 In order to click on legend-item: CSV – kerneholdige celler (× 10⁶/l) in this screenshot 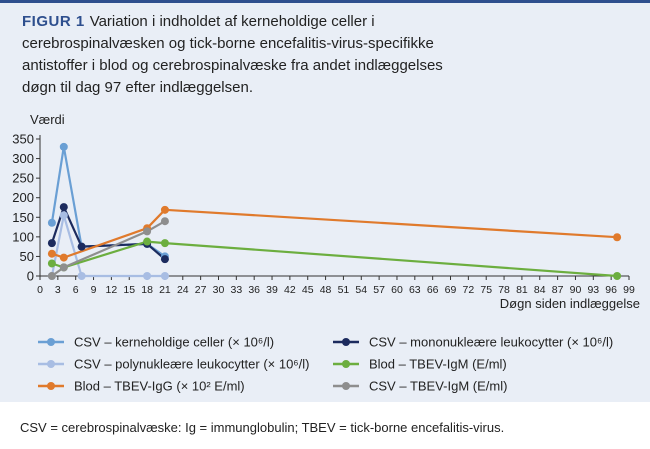, I will do `click(156, 342)`.